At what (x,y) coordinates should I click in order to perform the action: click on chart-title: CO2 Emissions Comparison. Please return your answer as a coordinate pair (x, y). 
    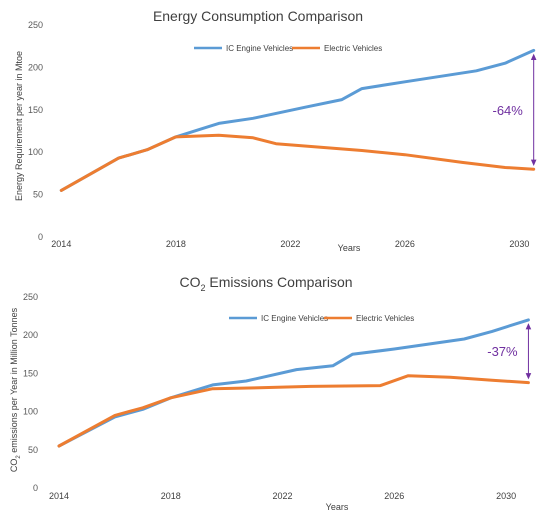
    Looking at the image, I should click on (265, 283).